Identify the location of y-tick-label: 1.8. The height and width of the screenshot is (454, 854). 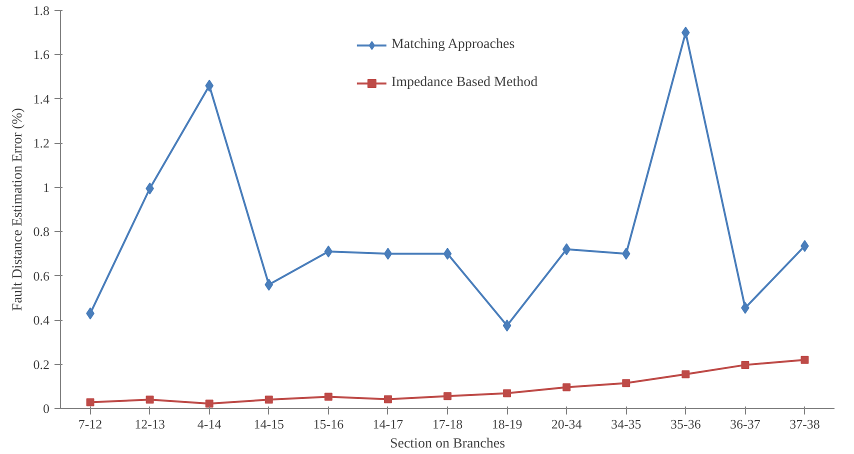
(41, 10).